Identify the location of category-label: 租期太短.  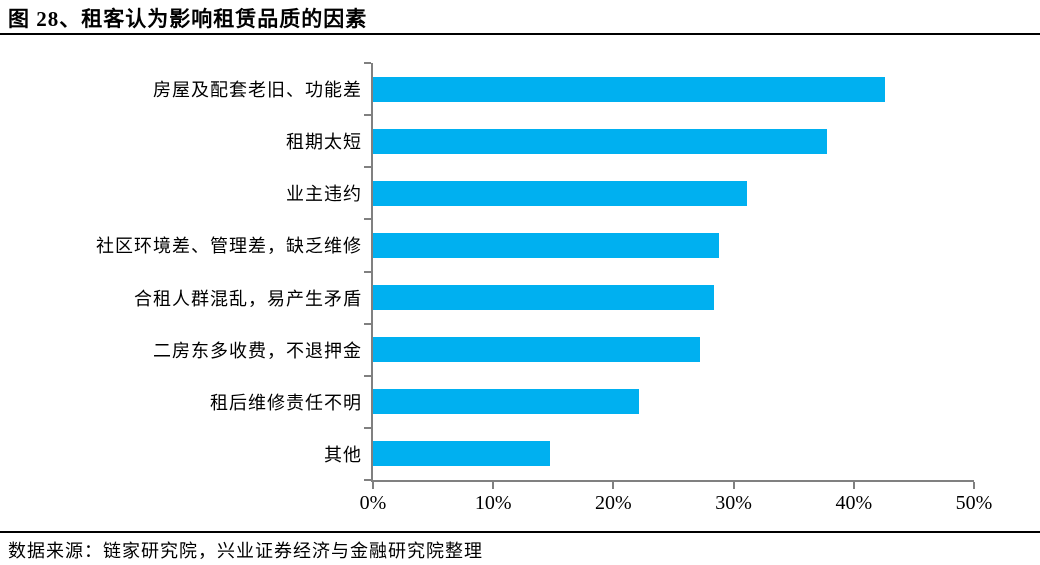
(324, 142).